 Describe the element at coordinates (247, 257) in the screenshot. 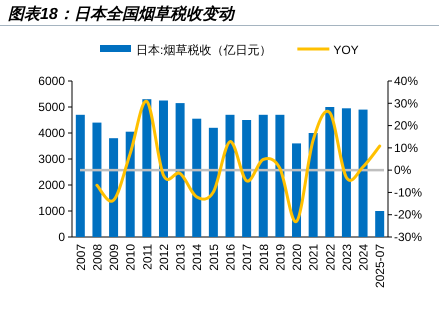

I see `x-tick-label: 2017` at that location.